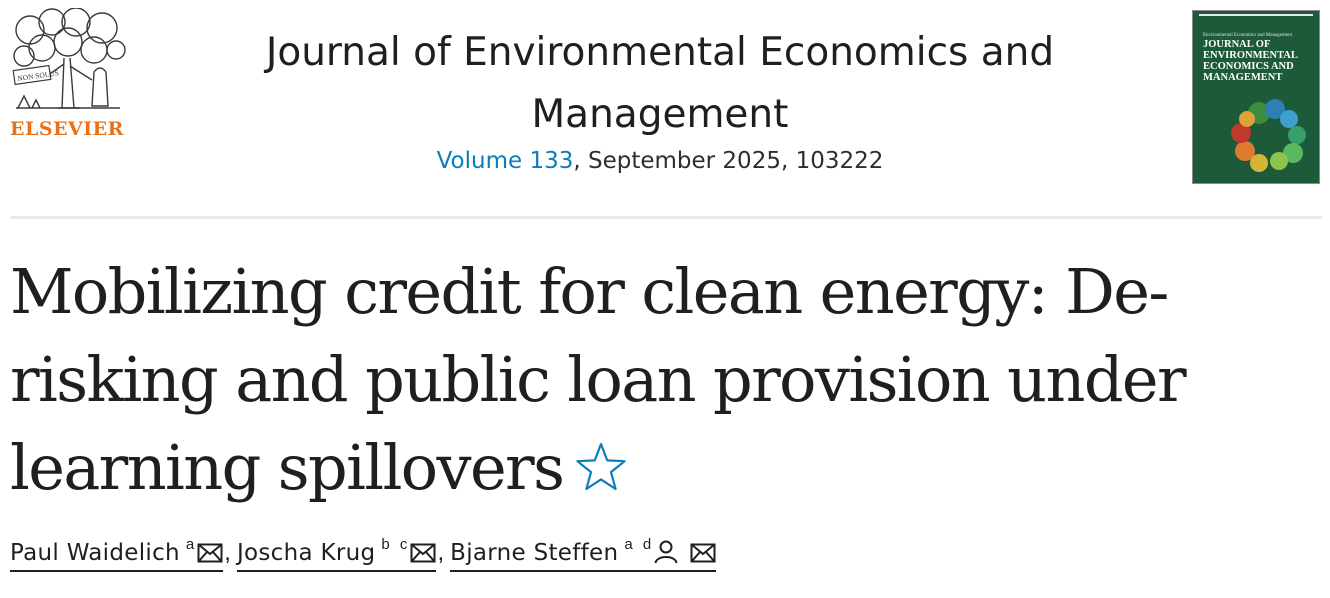  Describe the element at coordinates (95, 553) in the screenshot. I see `author-name: Paul Waidelich` at that location.